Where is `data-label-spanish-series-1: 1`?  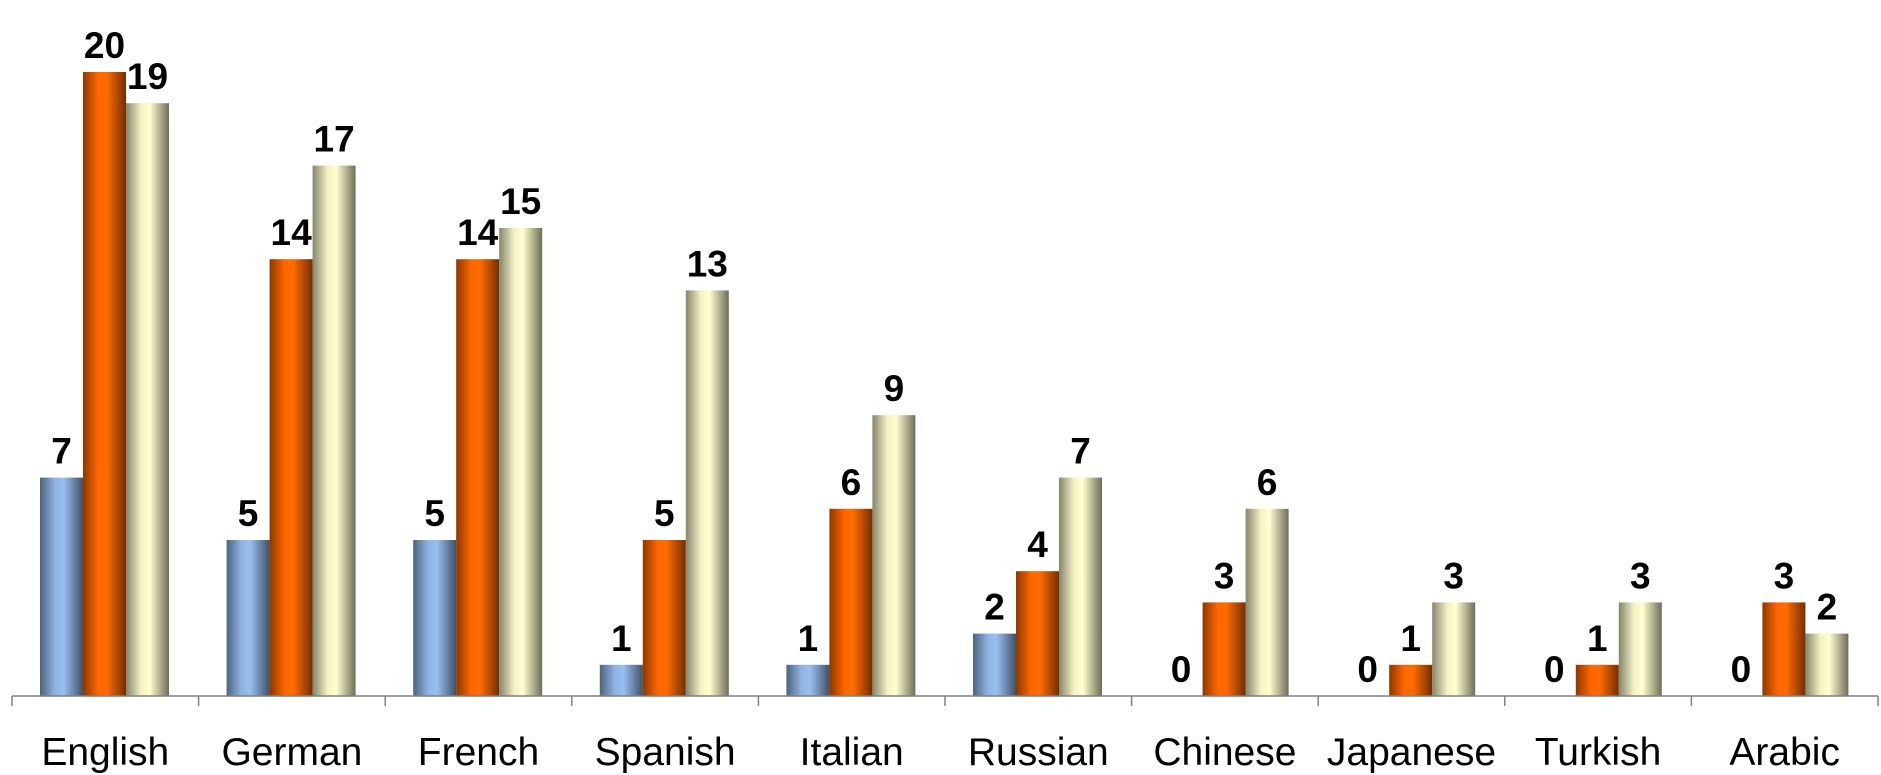 data-label-spanish-series-1: 1 is located at coordinates (621, 638).